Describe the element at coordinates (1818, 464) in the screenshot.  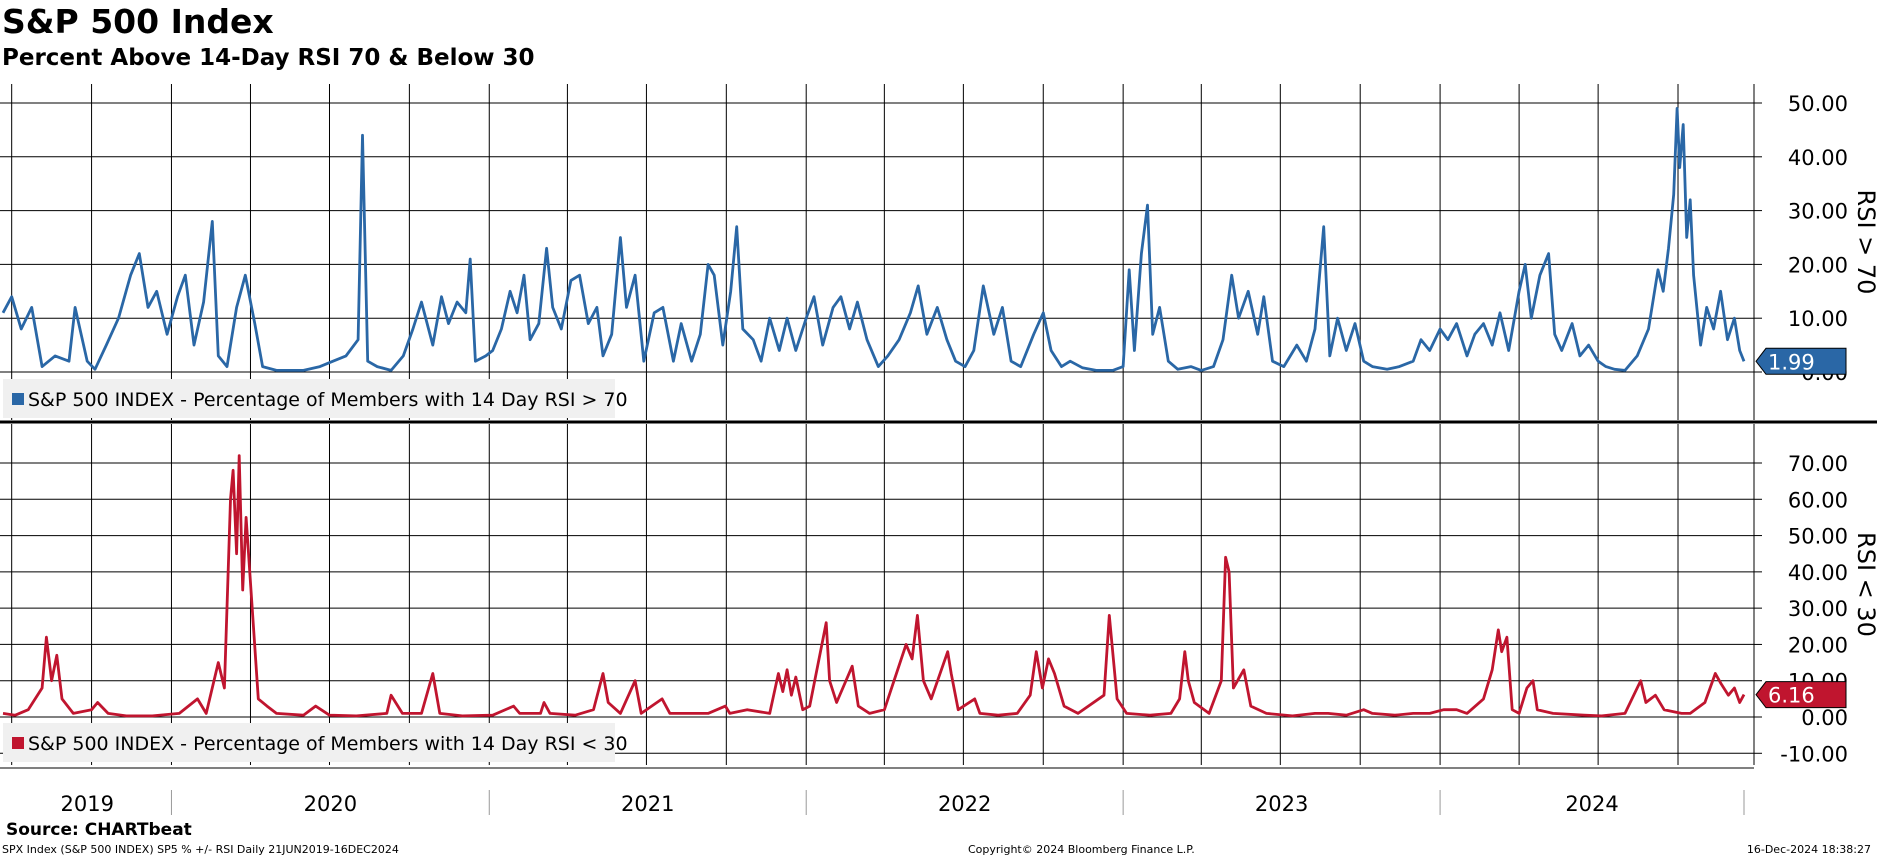
I see `y-tick-label: 70.00` at that location.